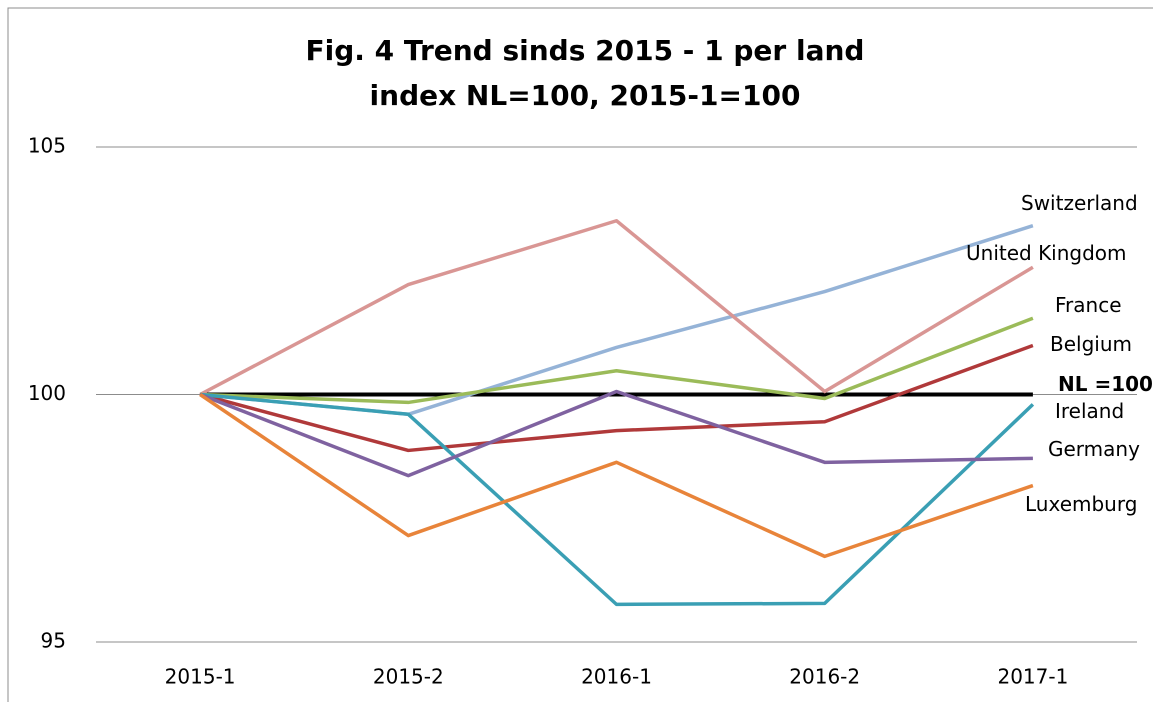 The width and height of the screenshot is (1153, 702). I want to click on x-tick-label: 2015-2, so click(408, 677).